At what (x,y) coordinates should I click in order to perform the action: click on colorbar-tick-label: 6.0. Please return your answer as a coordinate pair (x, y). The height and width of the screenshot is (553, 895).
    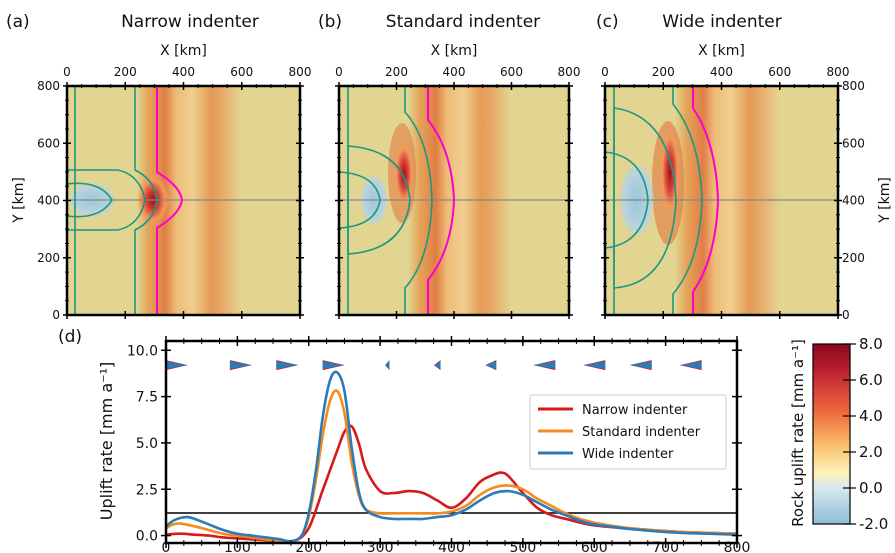
    Looking at the image, I should click on (871, 380).